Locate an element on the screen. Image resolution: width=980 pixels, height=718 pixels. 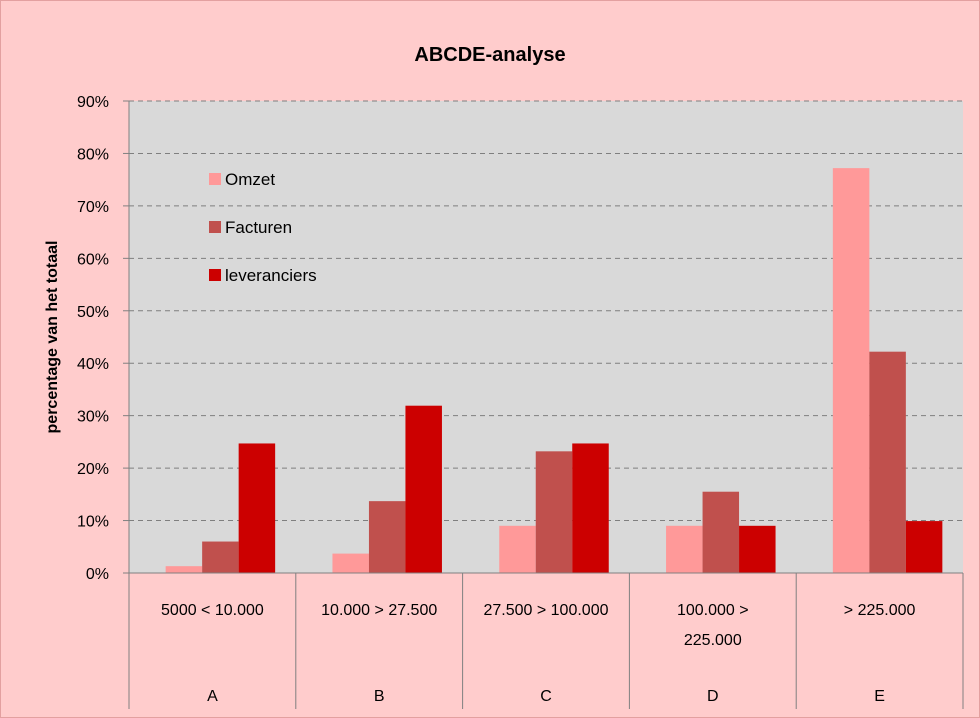
category-range-label: > 225.000 is located at coordinates (880, 610).